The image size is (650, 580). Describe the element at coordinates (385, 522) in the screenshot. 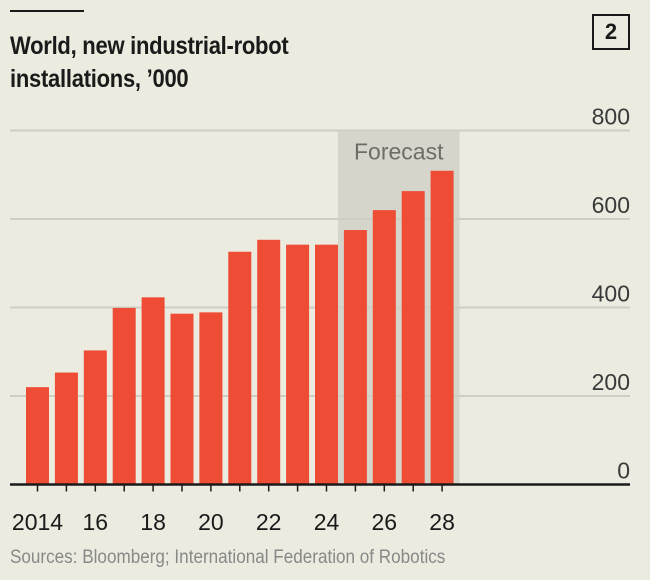

I see `x-tick-label-2026: 26` at that location.